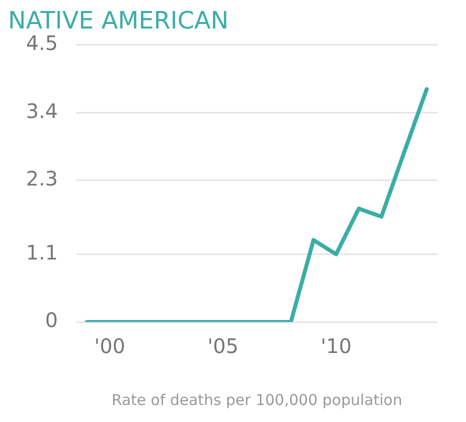  Describe the element at coordinates (110, 346) in the screenshot. I see `x-tick-label: '00` at that location.